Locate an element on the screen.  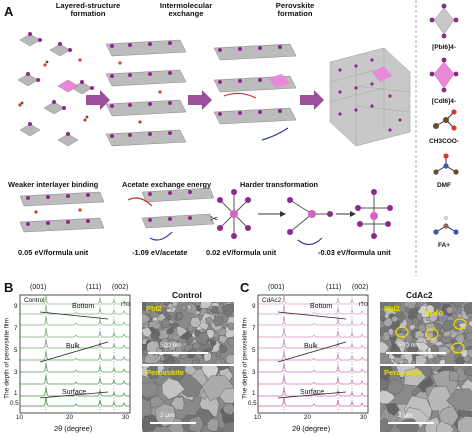
c-peak-111: (111) is located at coordinates (334, 287).